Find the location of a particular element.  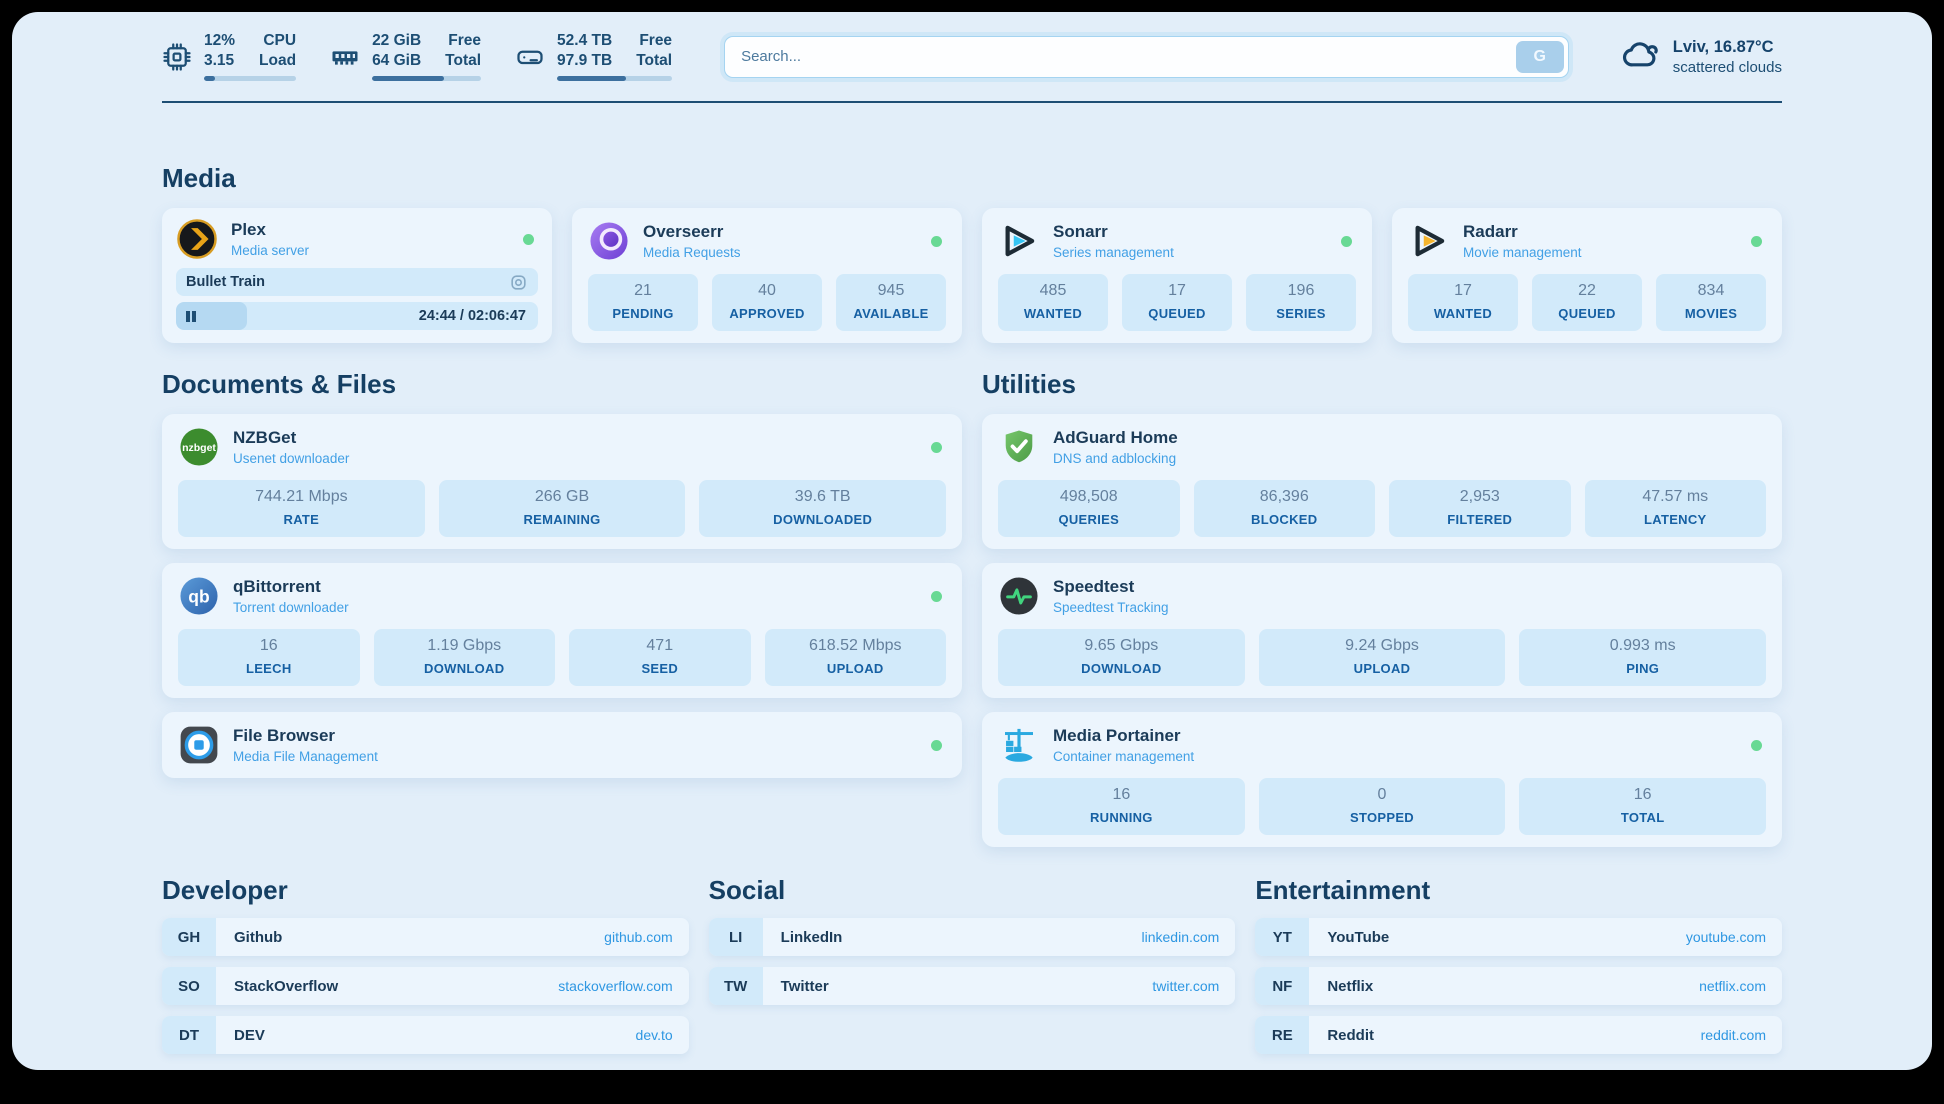

weather-condition: scattered clouds is located at coordinates (1727, 67).